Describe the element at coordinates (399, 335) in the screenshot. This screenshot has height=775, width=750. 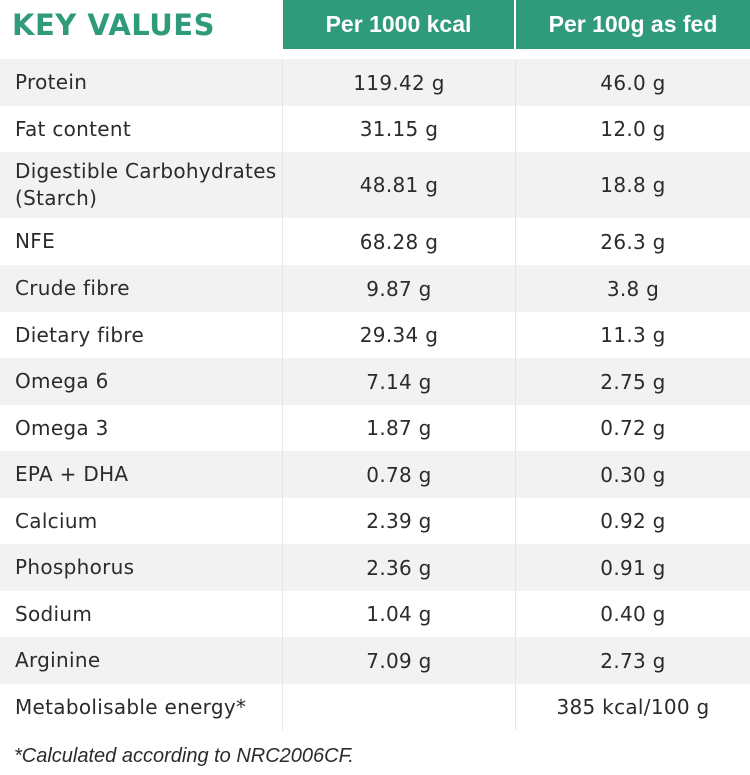
I see `value-per-1000-kcal: 29.34 g` at that location.